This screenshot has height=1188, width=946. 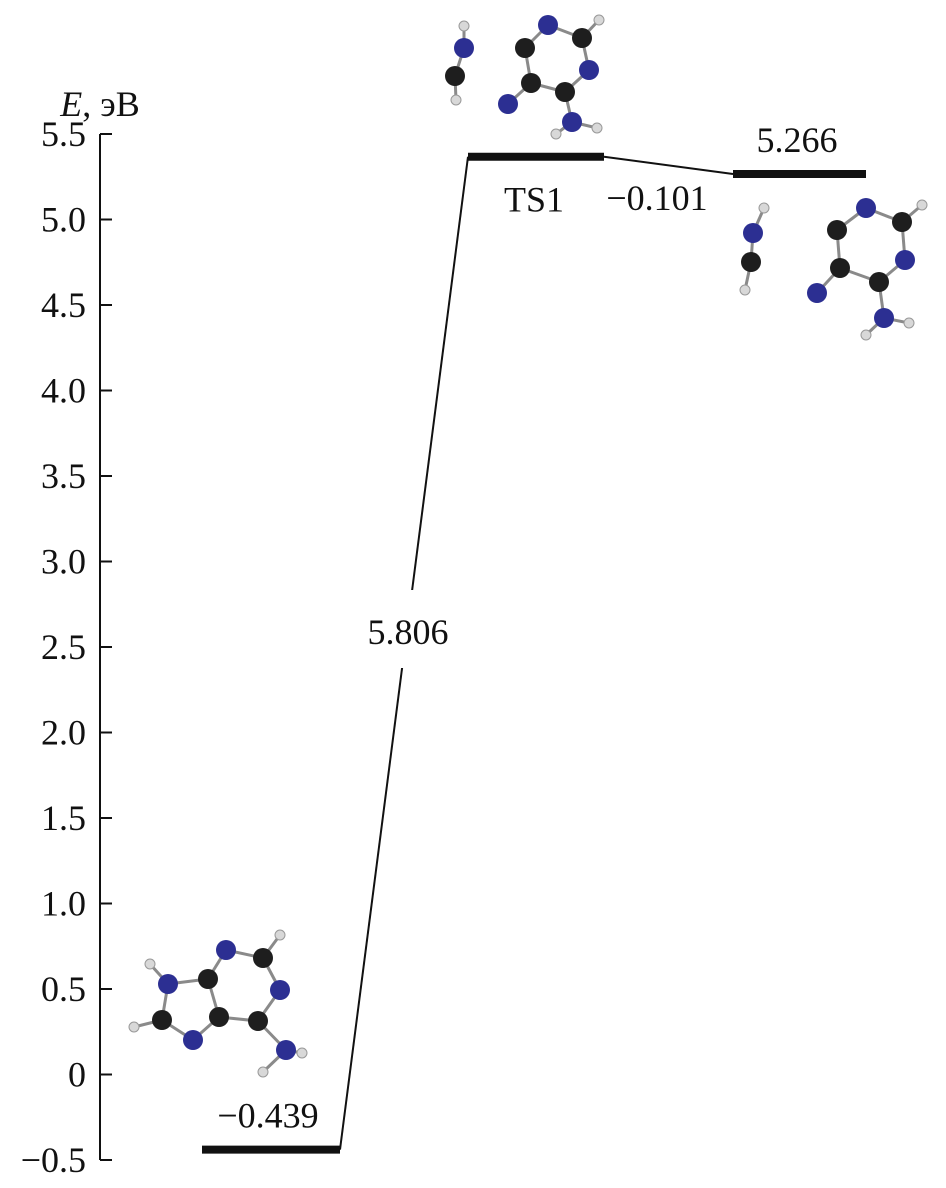 I want to click on y-tick-label: 2.5, so click(x=63, y=647).